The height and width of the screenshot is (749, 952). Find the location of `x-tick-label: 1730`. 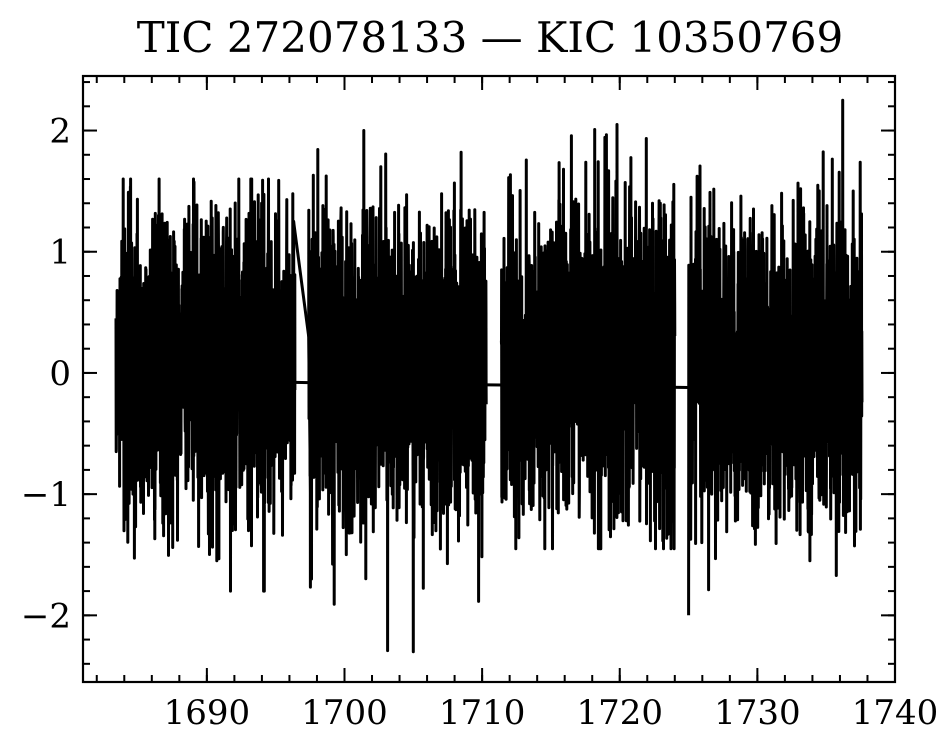

x-tick-label: 1730 is located at coordinates (757, 713).